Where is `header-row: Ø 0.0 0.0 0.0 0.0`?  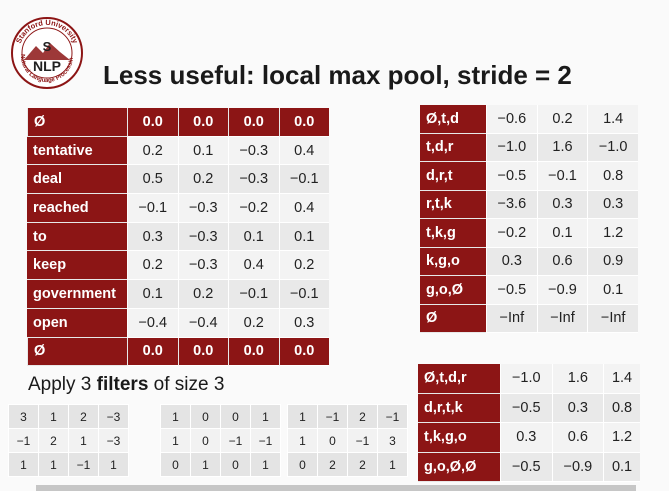 header-row: Ø 0.0 0.0 0.0 0.0 is located at coordinates (178, 122).